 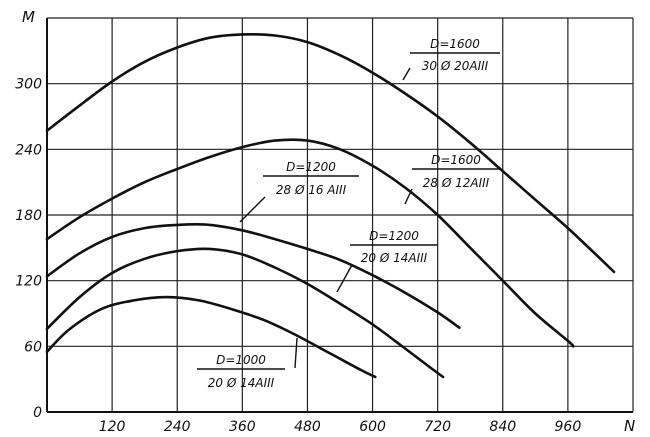 What do you see at coordinates (242, 427) in the screenshot?
I see `x-tick-label: 360` at bounding box center [242, 427].